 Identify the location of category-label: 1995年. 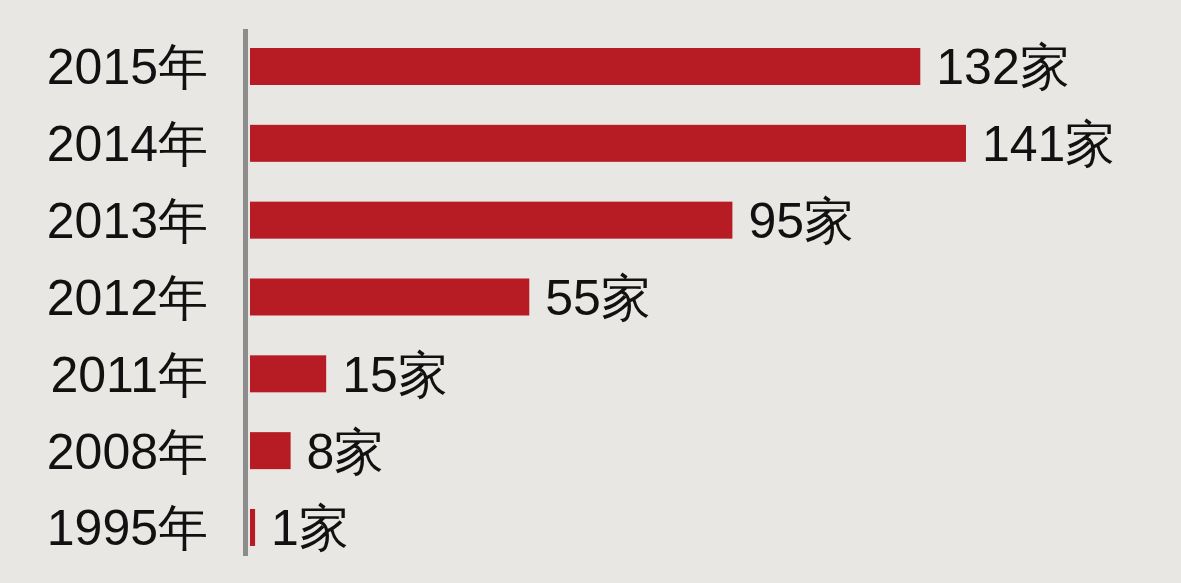
(127, 528).